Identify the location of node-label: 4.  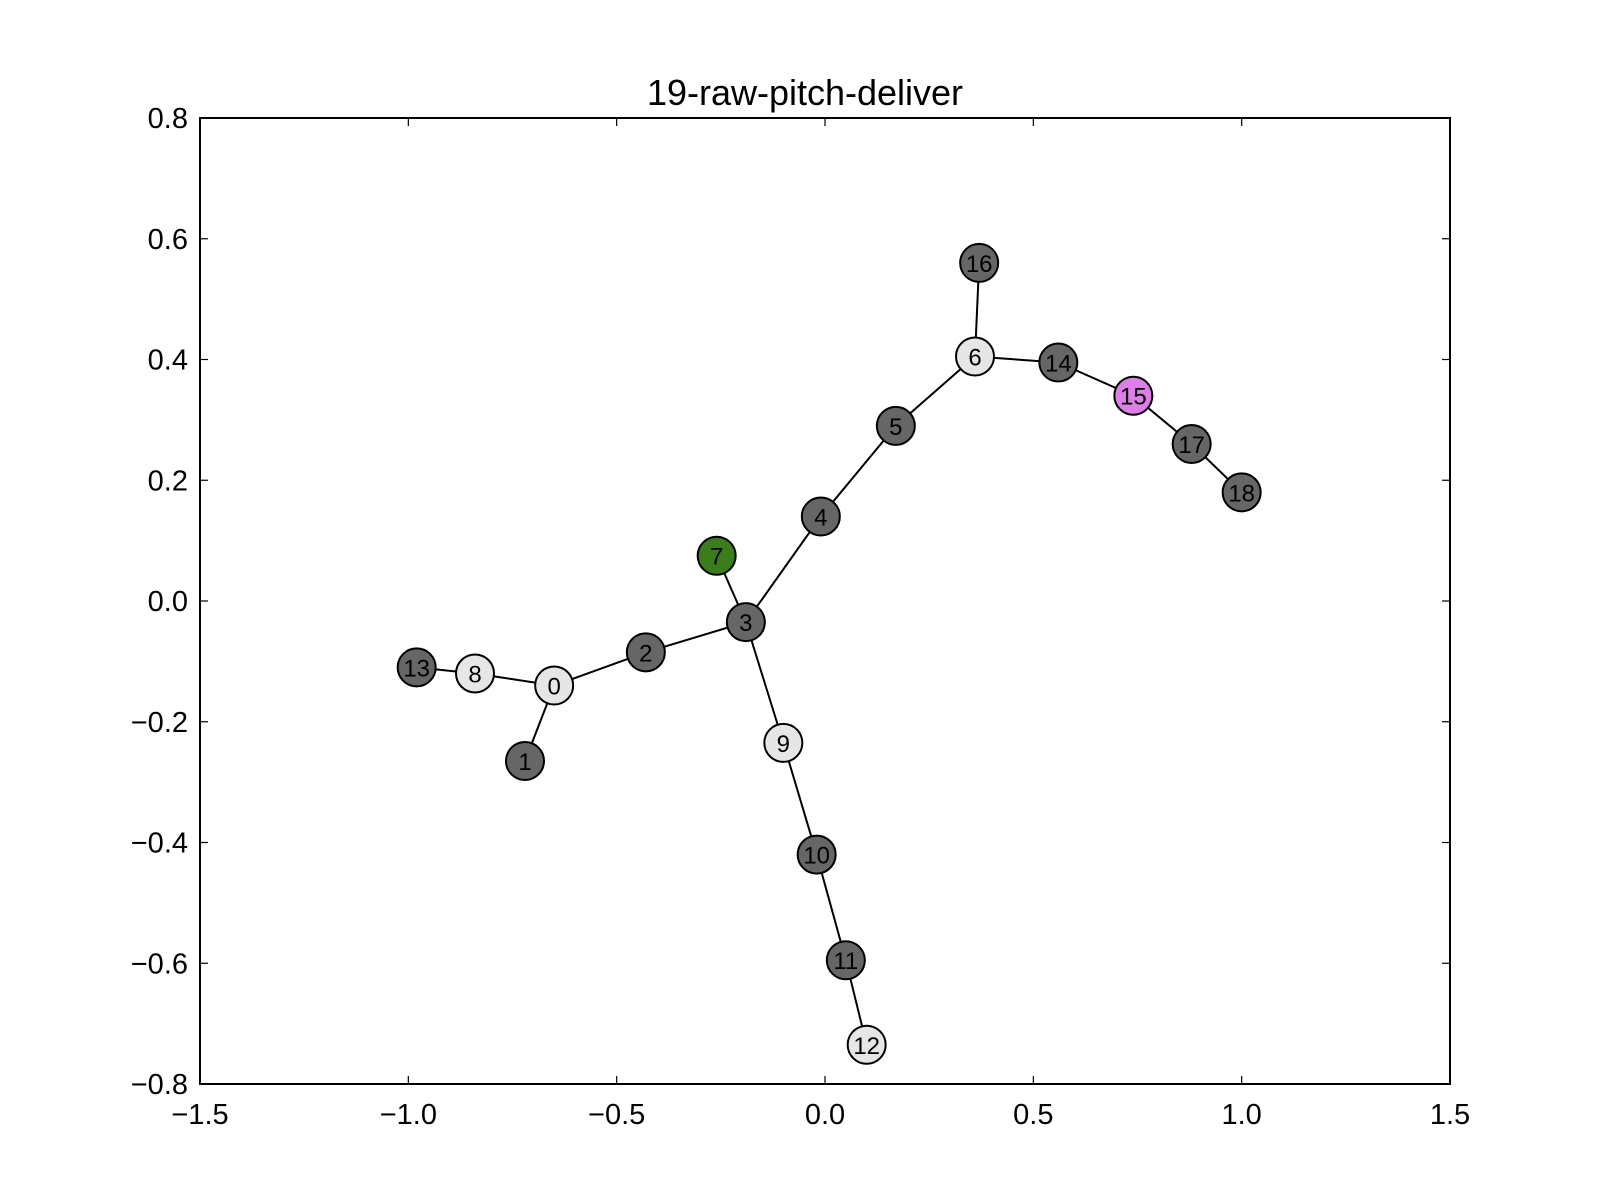
(820, 517).